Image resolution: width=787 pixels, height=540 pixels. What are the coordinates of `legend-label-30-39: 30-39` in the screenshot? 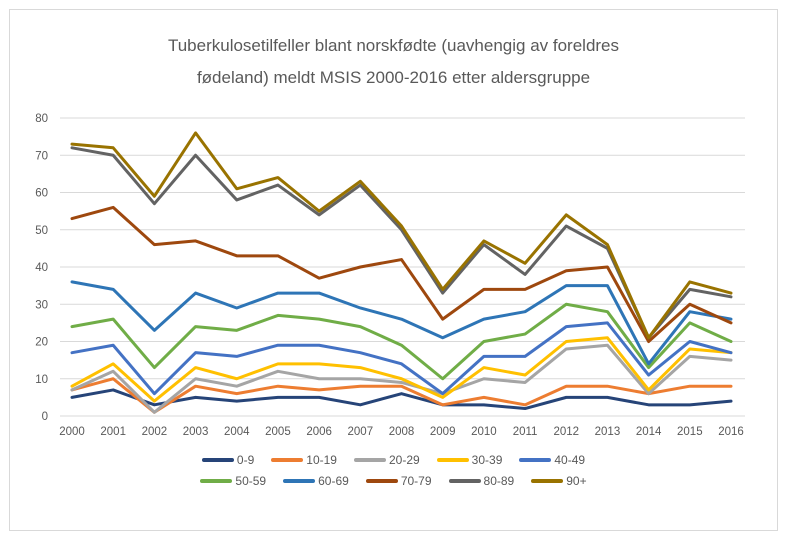 It's located at (487, 460).